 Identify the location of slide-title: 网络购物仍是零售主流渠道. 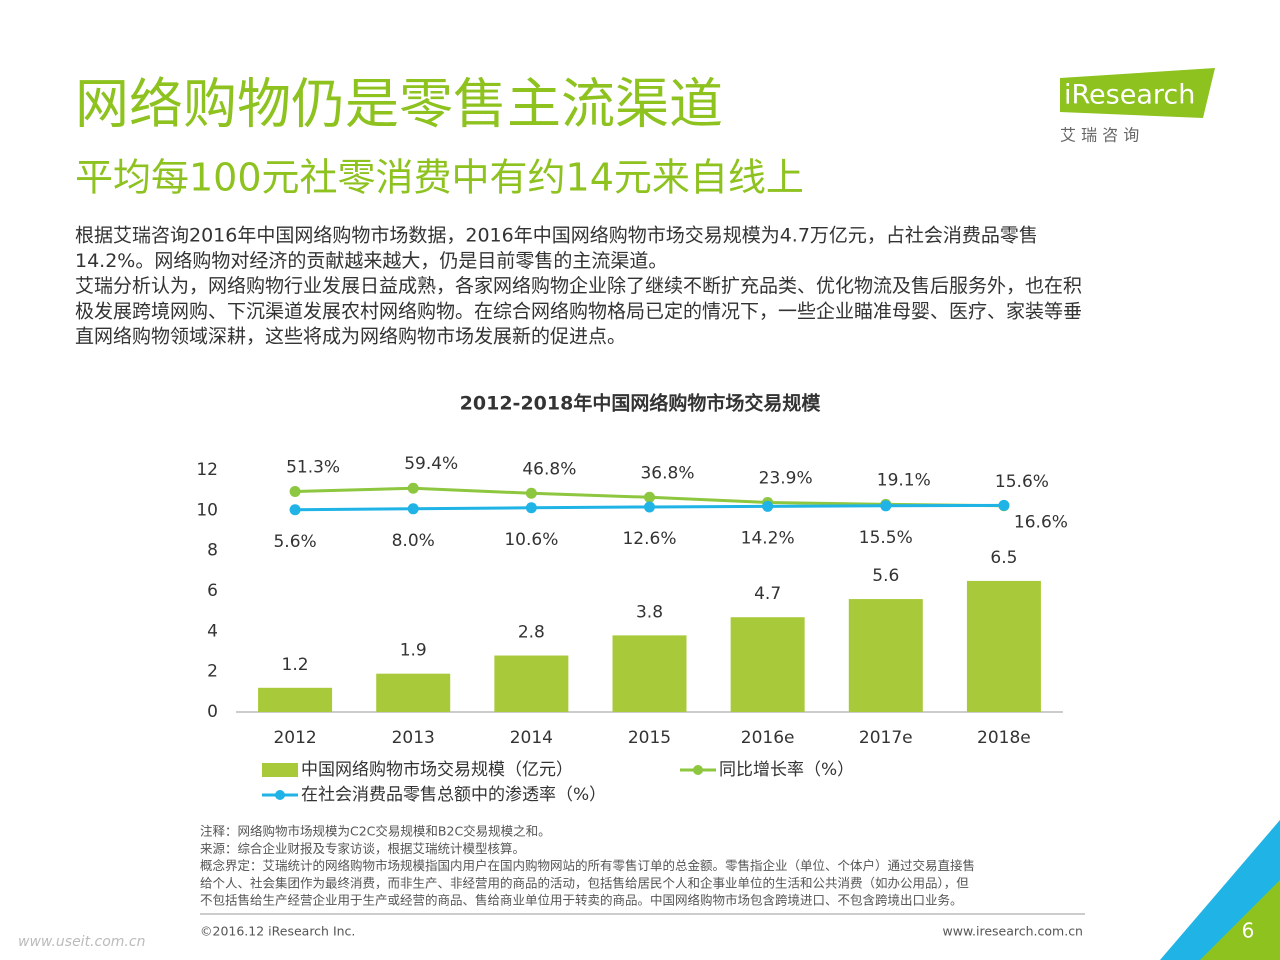
(399, 104).